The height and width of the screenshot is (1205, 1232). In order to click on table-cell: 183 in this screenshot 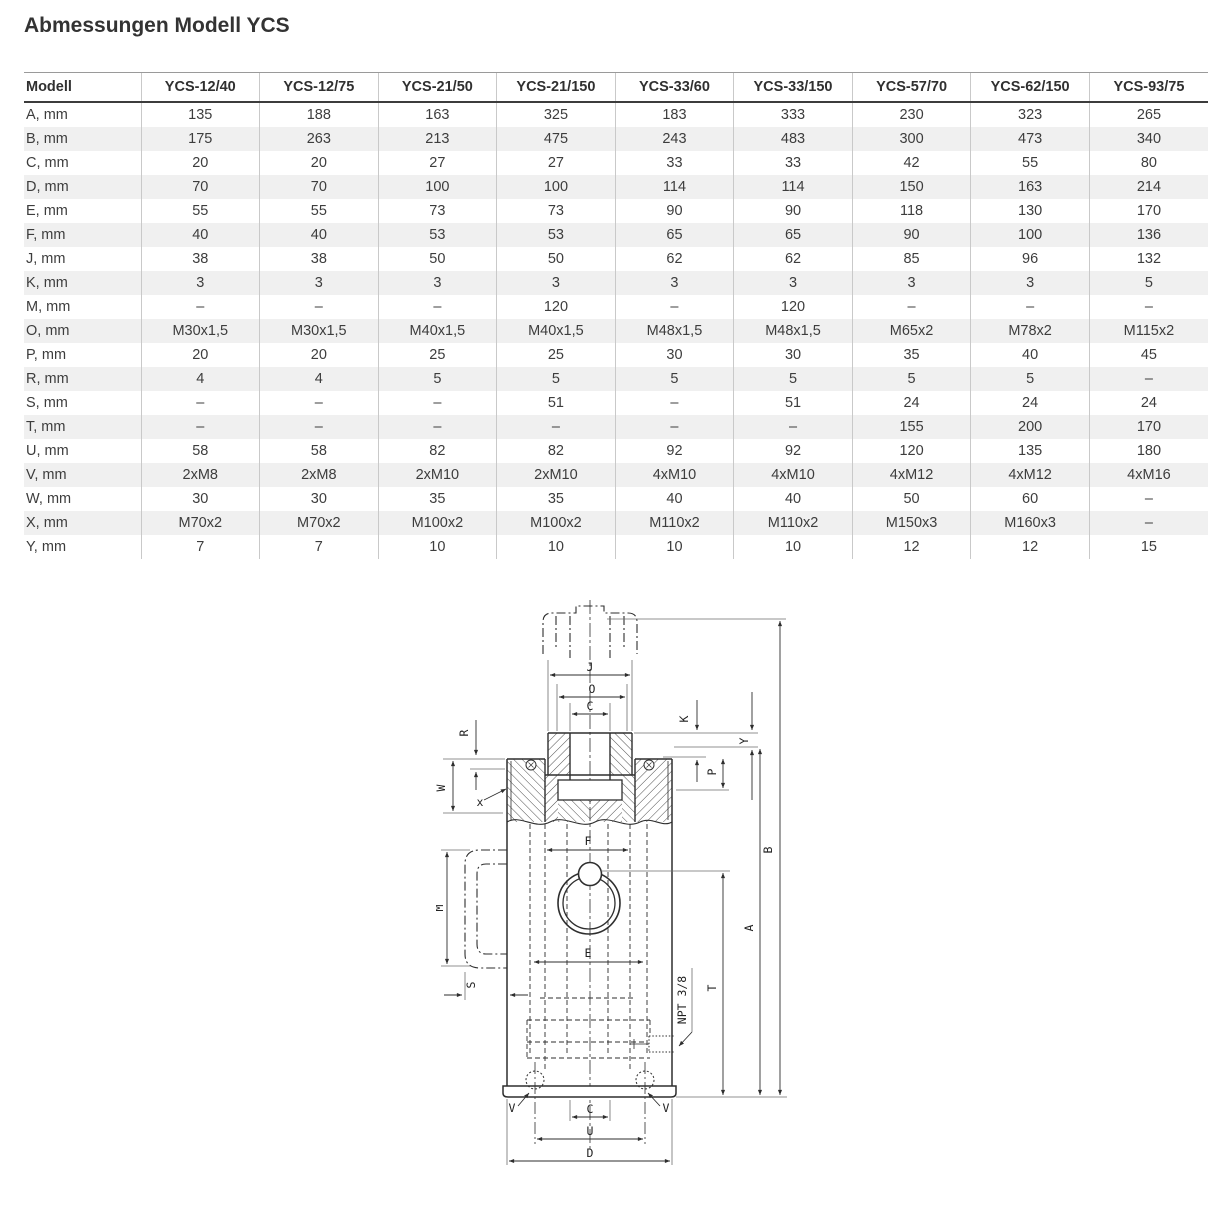, I will do `click(674, 114)`.